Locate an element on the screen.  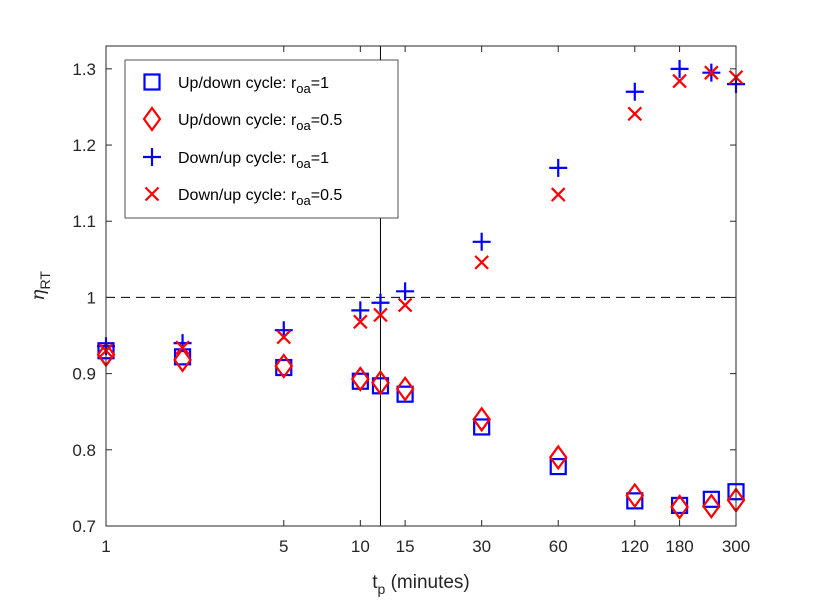
x-tick-label: 30 is located at coordinates (481, 546).